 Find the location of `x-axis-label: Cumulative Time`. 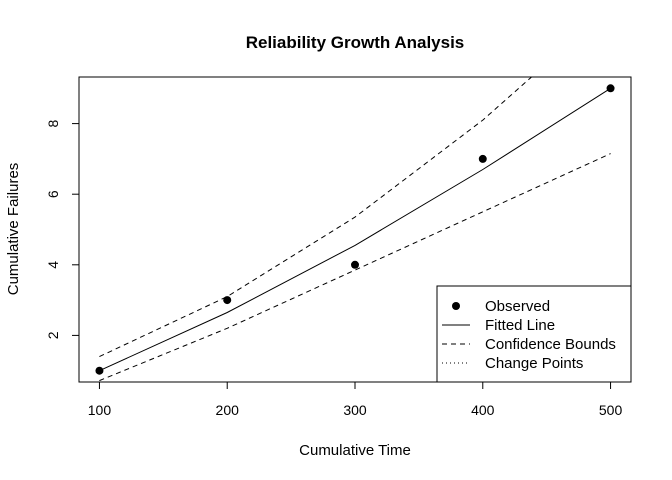

x-axis-label: Cumulative Time is located at coordinates (355, 450).